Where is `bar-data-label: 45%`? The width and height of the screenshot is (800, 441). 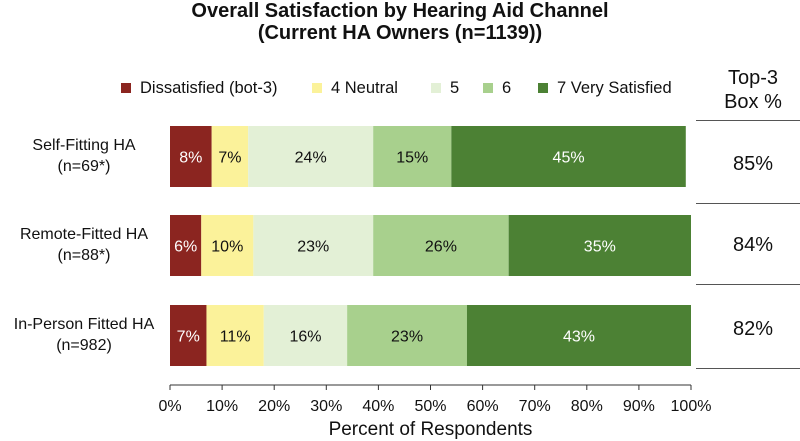 bar-data-label: 45% is located at coordinates (569, 158).